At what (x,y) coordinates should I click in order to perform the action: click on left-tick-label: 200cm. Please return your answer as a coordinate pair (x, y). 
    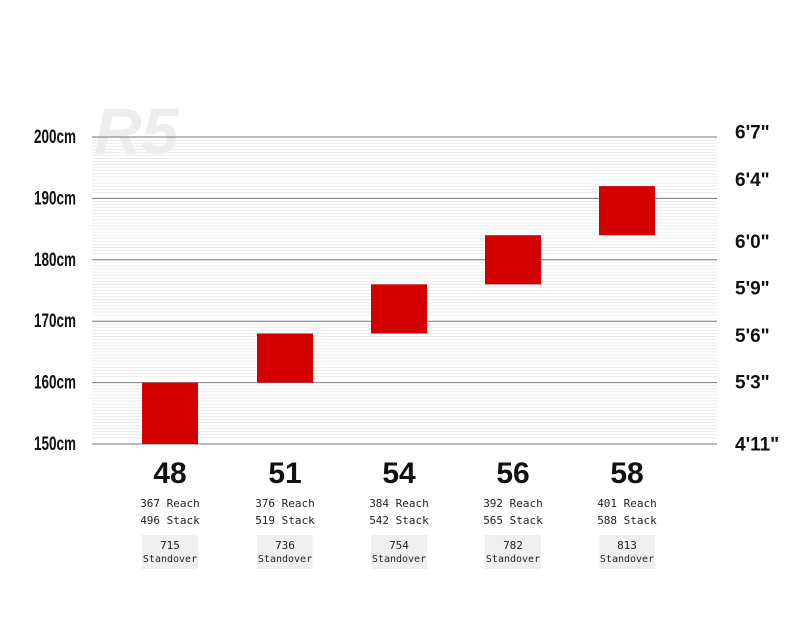
    Looking at the image, I should click on (55, 137).